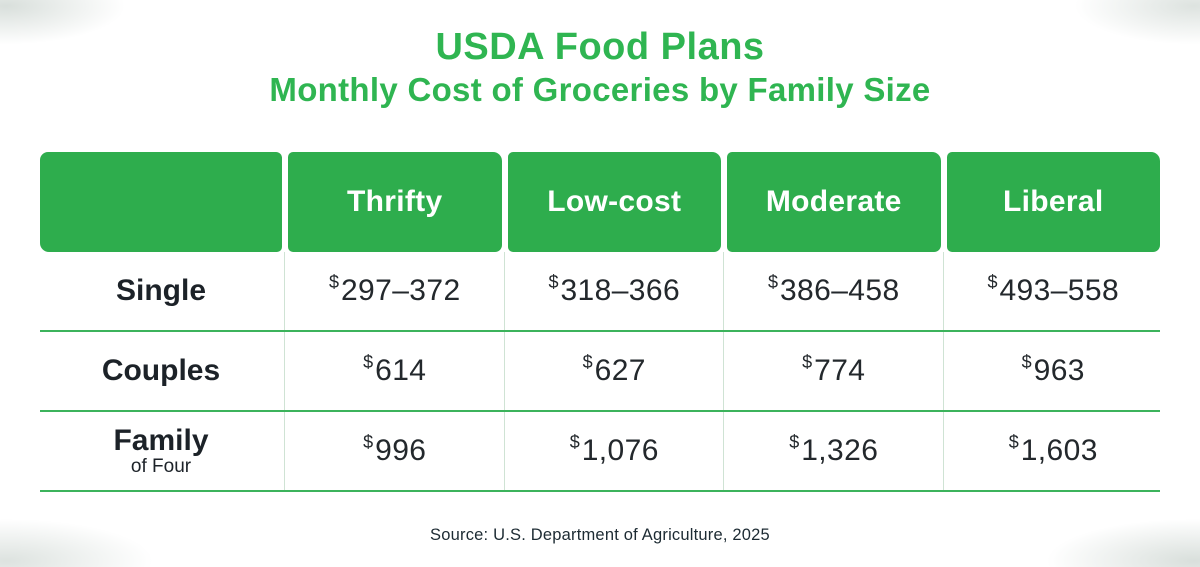  What do you see at coordinates (401, 450) in the screenshot?
I see `amount-text: 996` at bounding box center [401, 450].